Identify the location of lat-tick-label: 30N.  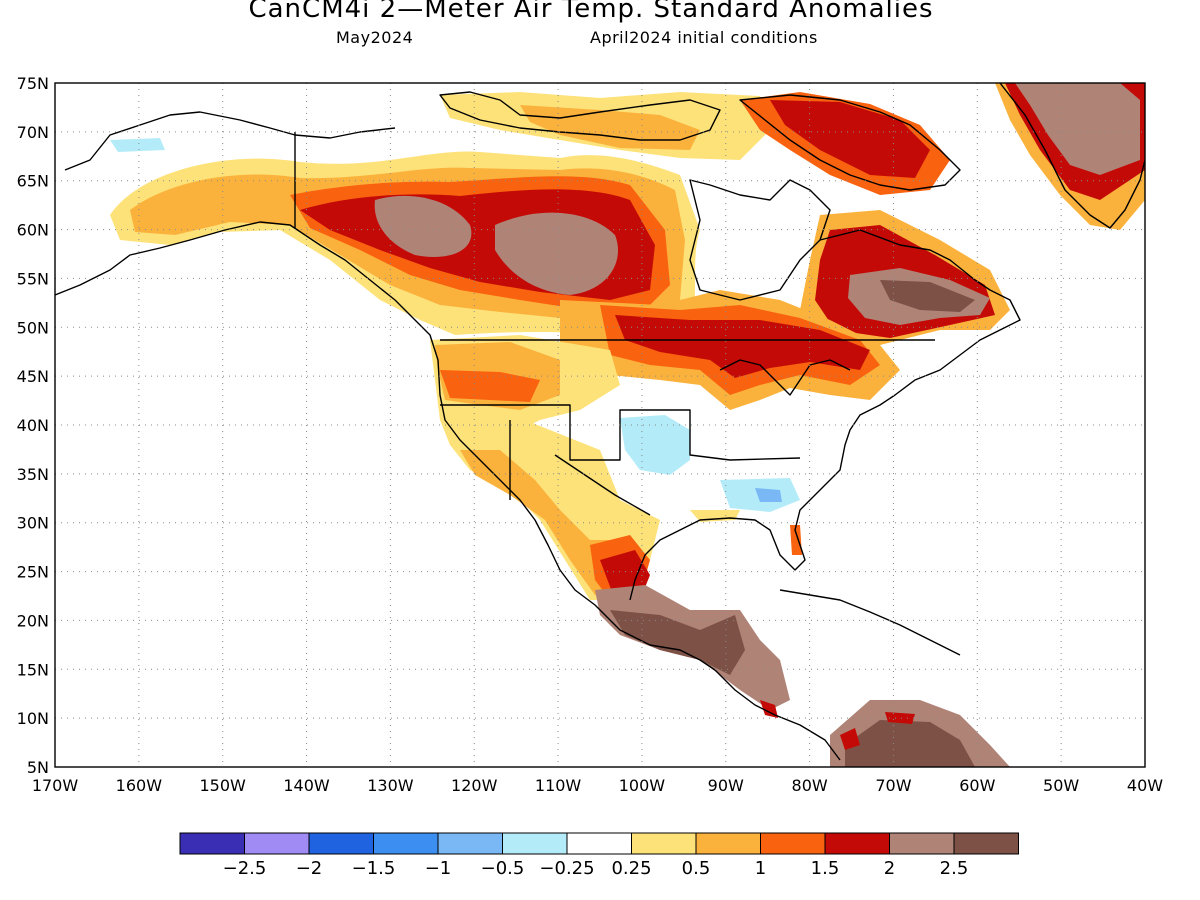
(33, 523).